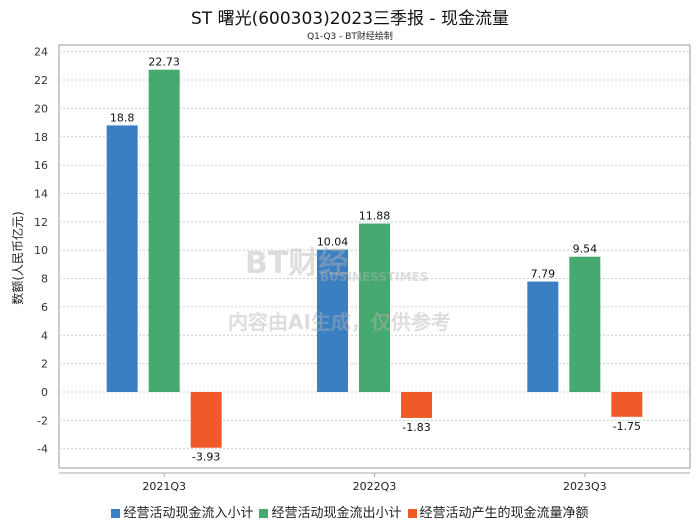 This screenshot has height=524, width=700. I want to click on chart-subtitle: Q1-Q3 - BT财经绘制, so click(350, 37).